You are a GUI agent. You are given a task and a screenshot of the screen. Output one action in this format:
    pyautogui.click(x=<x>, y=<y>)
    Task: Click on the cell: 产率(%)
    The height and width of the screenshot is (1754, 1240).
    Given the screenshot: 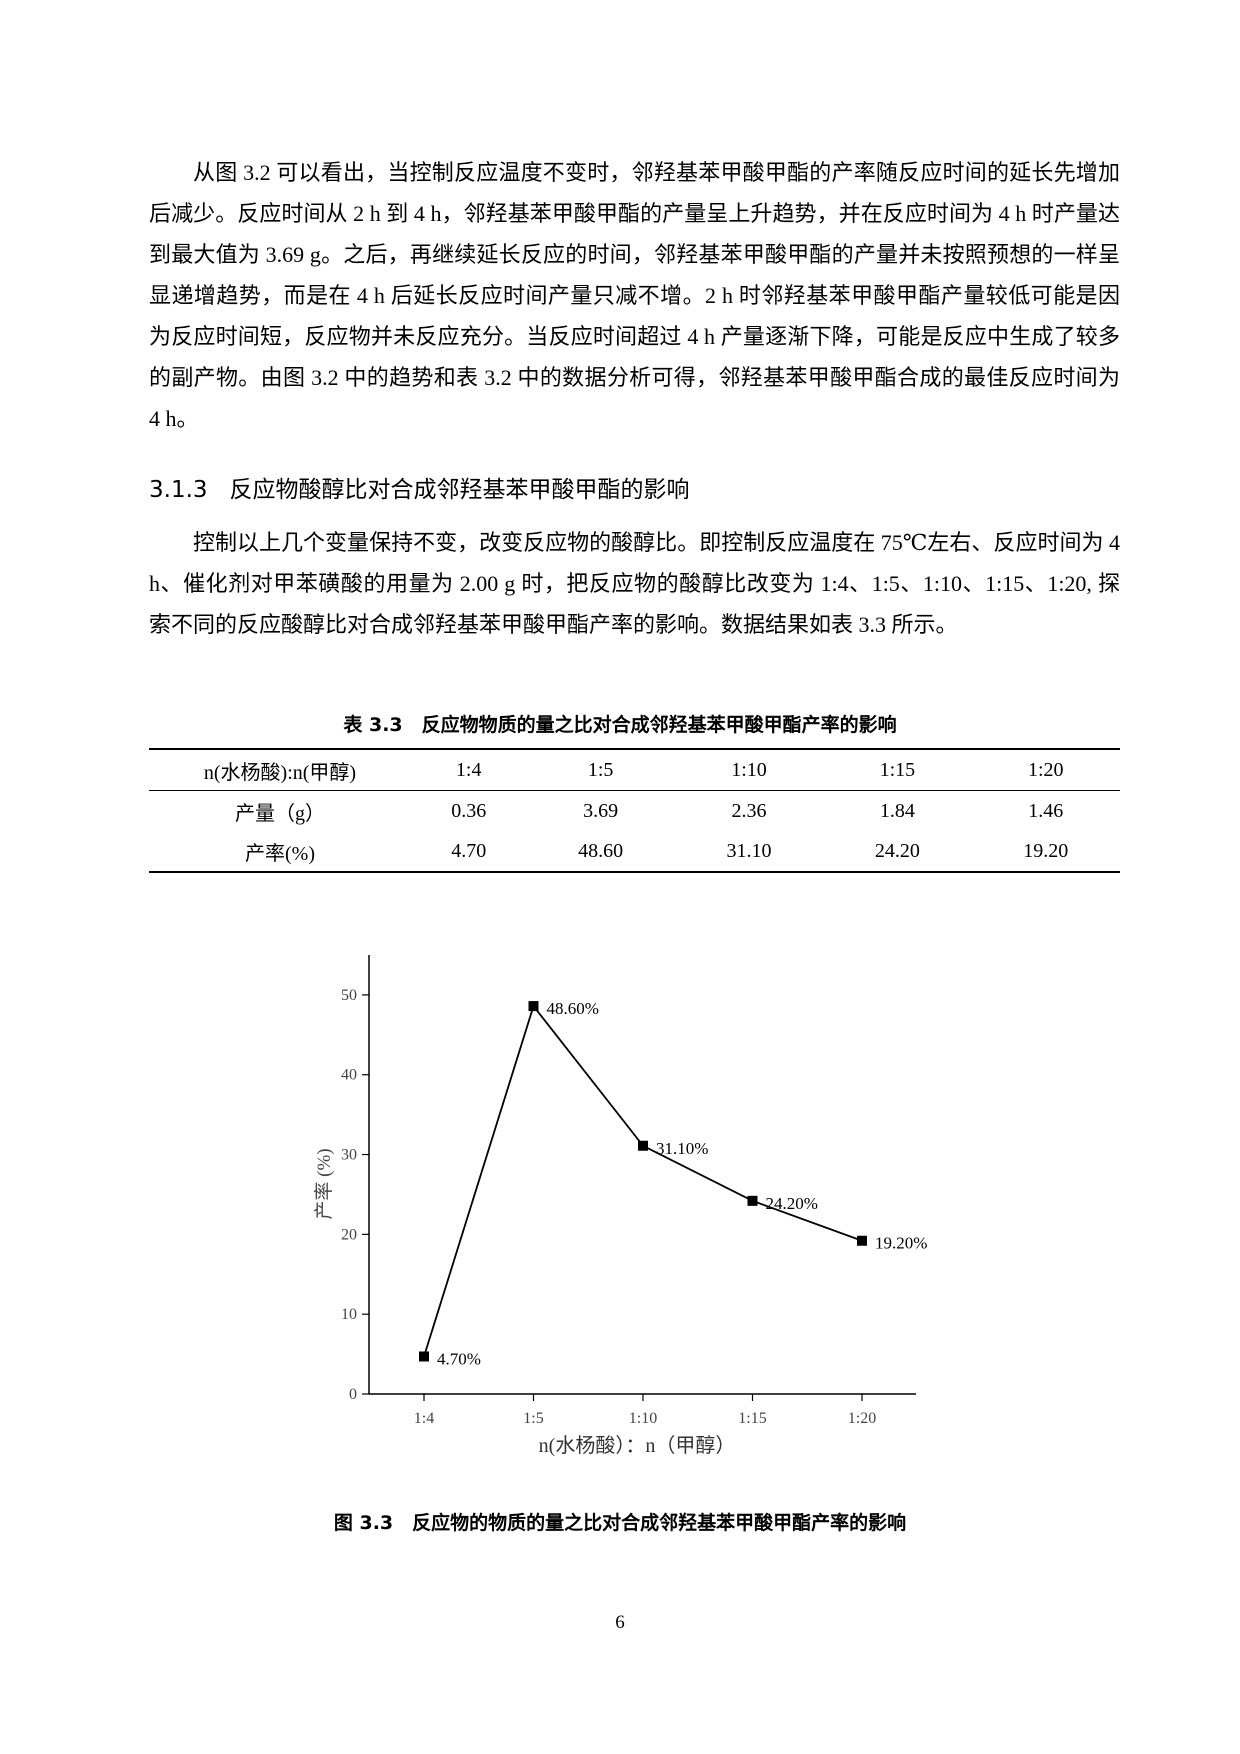 What is the action you would take?
    pyautogui.click(x=280, y=853)
    